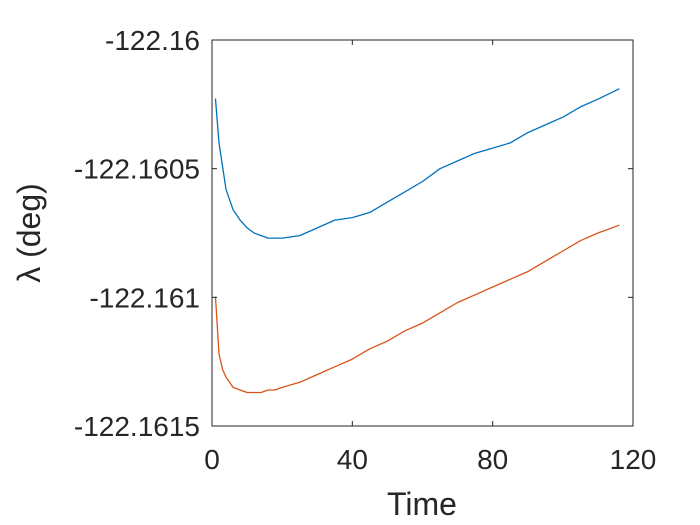  What do you see at coordinates (137, 426) in the screenshot?
I see `y-tick-label: -122.1615` at bounding box center [137, 426].